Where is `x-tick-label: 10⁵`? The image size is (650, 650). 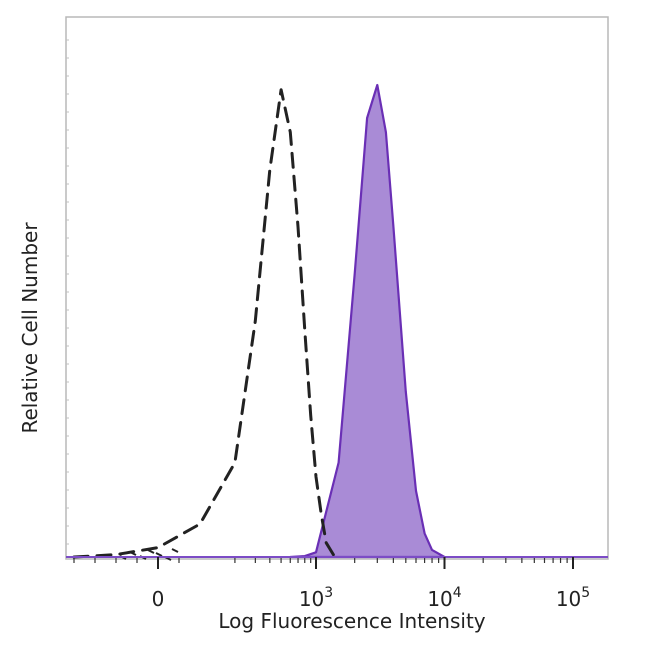 x-tick-label: 10⁵ is located at coordinates (573, 598).